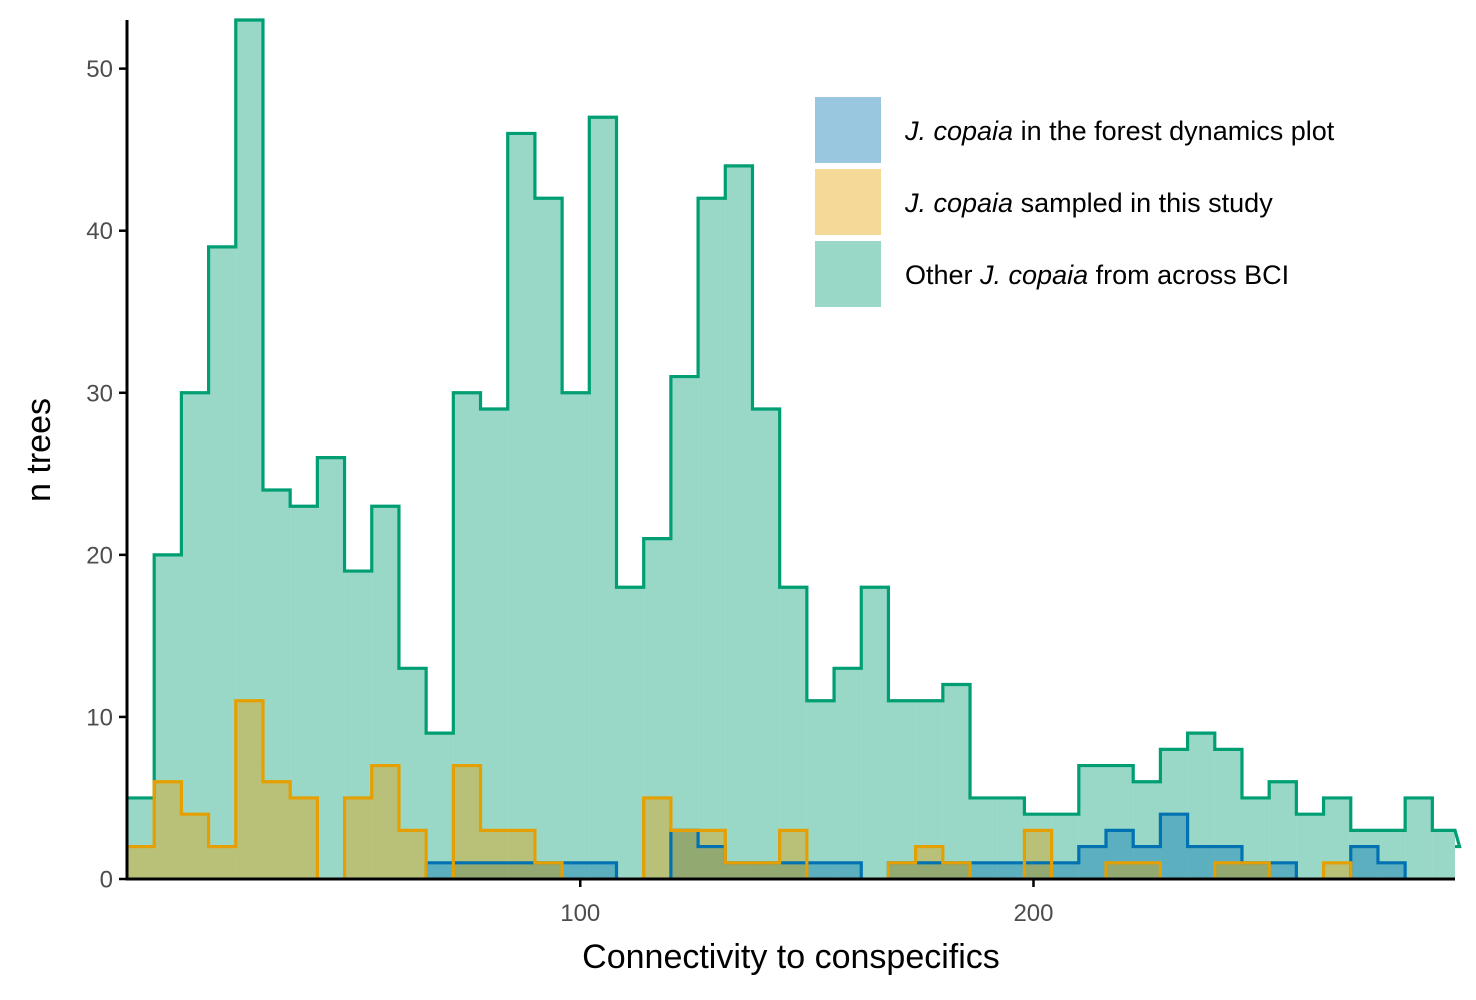 This screenshot has width=1476, height=1000. What do you see at coordinates (99, 717) in the screenshot?
I see `y-tick-label: 10` at bounding box center [99, 717].